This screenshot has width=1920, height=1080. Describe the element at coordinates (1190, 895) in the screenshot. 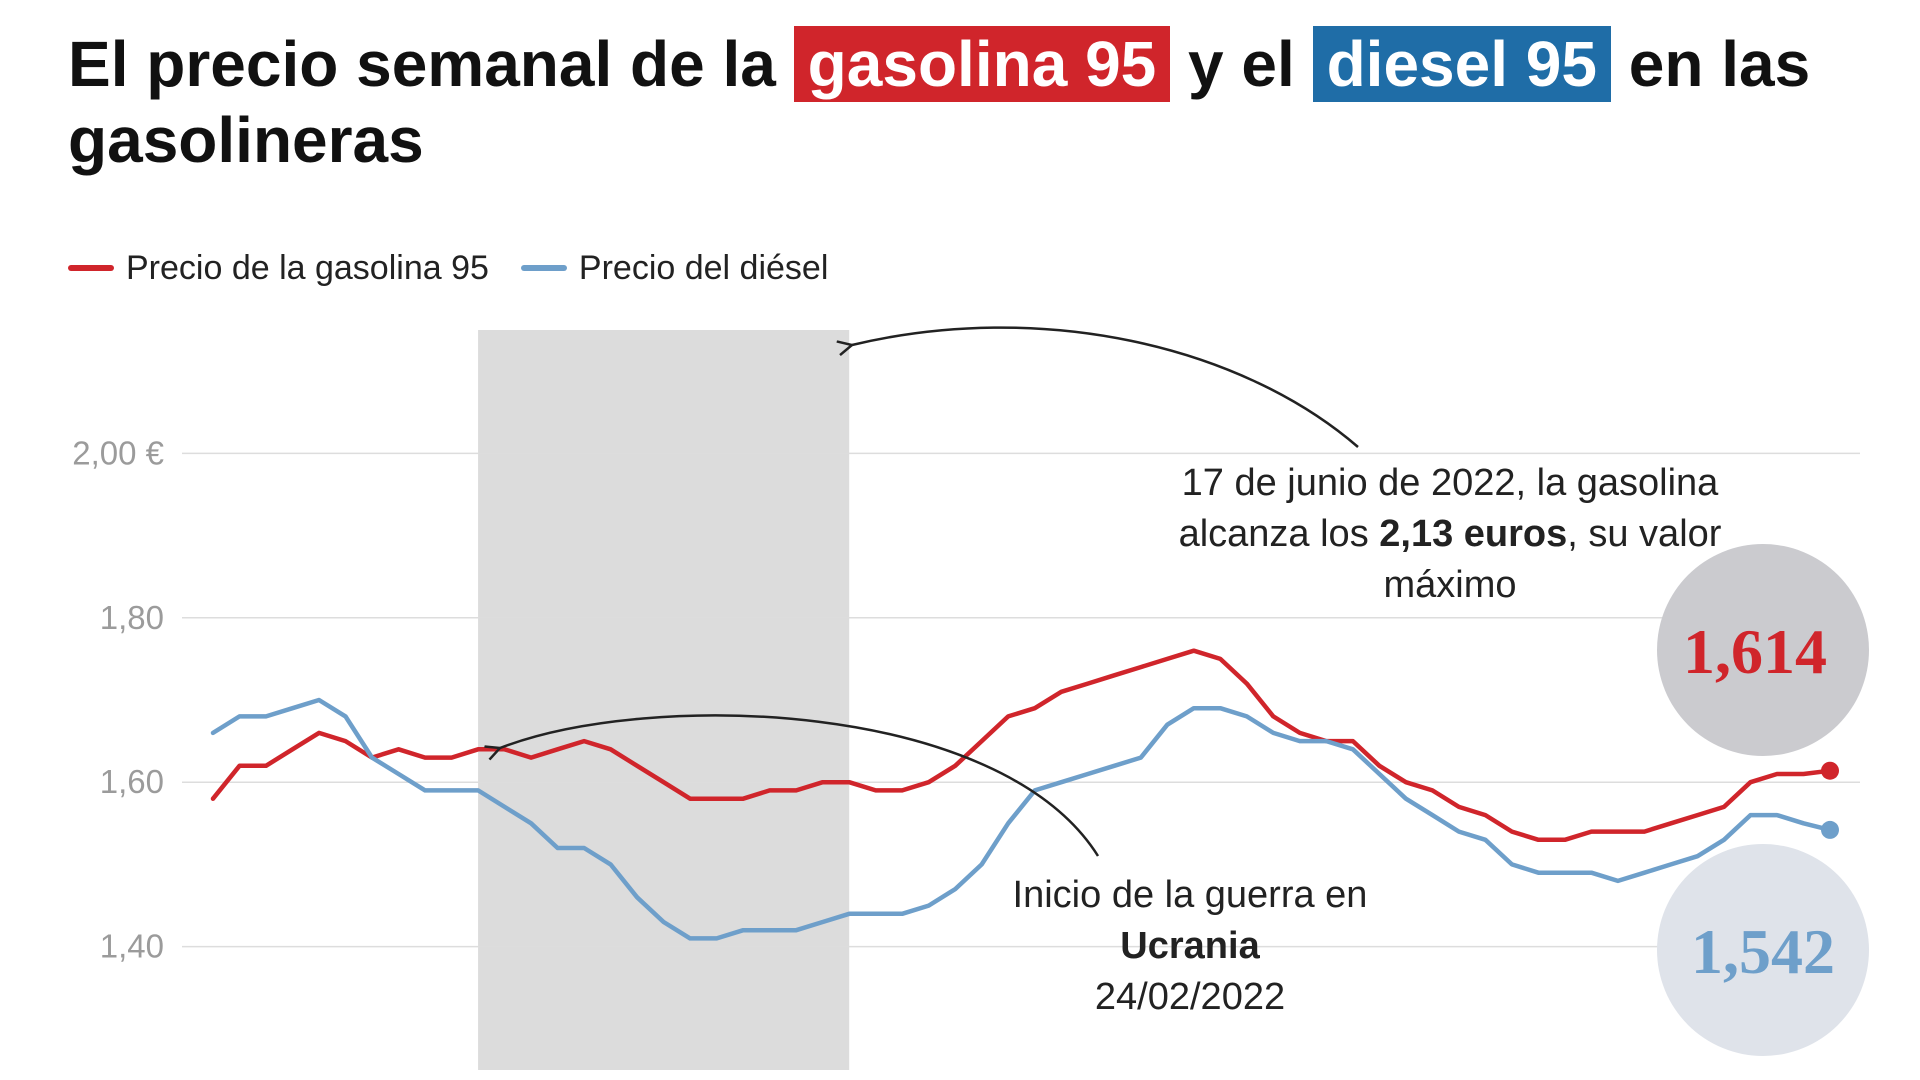

I see `war-annotation-line-1: Inicio de la guerra en` at that location.